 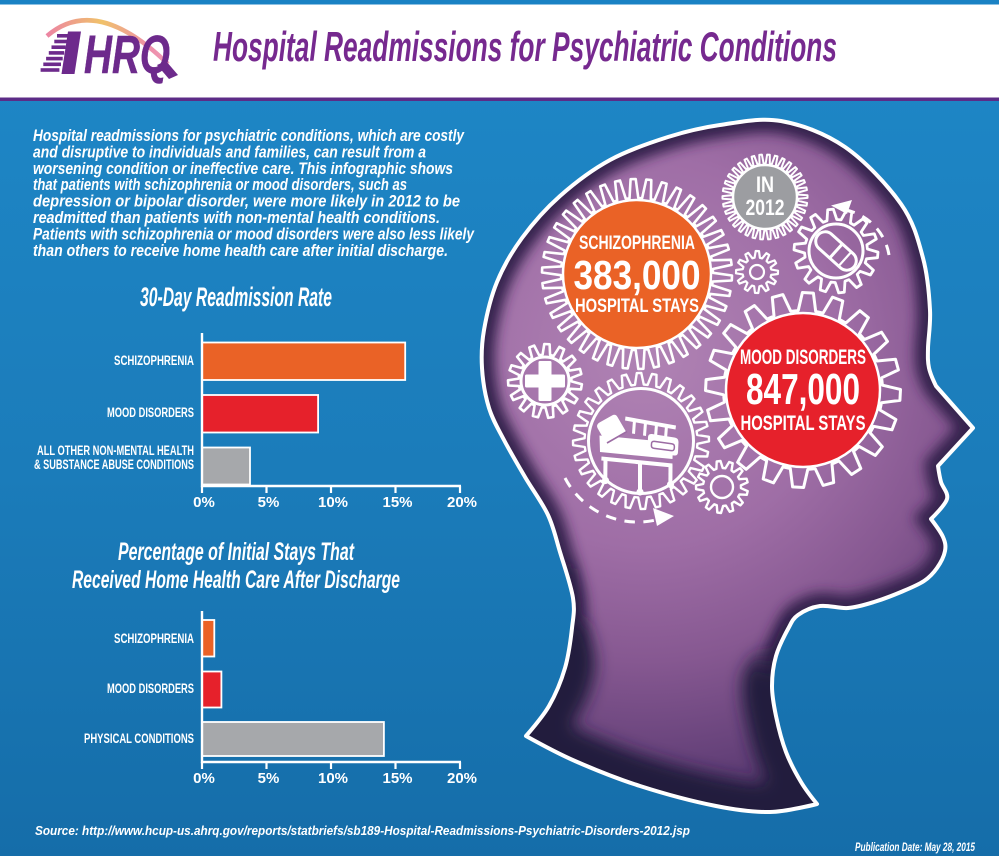 What do you see at coordinates (765, 184) in the screenshot?
I see `svg-text: IN` at bounding box center [765, 184].